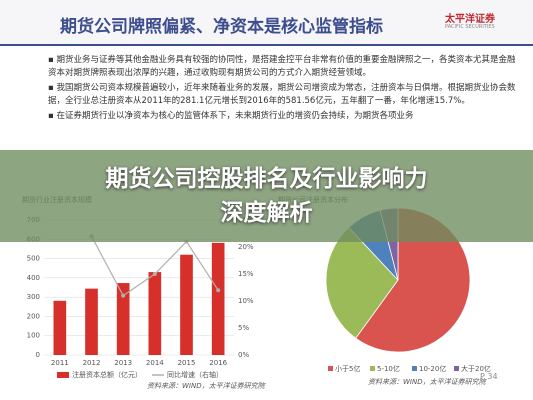  I want to click on page-number: P 34, so click(489, 376).